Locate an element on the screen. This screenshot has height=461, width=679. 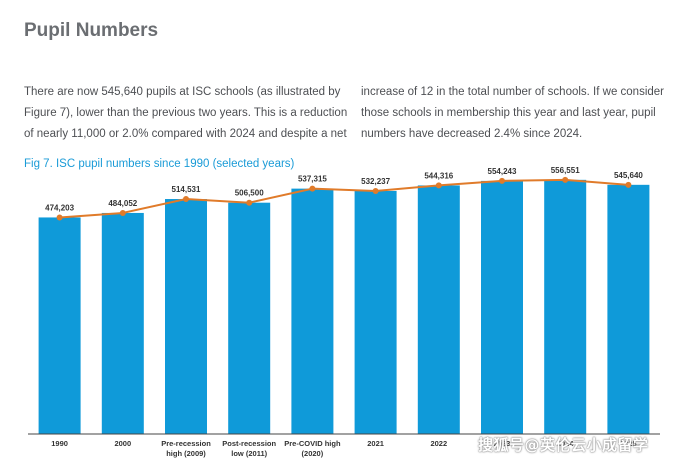
x-tick-label: 2023 is located at coordinates (502, 443).